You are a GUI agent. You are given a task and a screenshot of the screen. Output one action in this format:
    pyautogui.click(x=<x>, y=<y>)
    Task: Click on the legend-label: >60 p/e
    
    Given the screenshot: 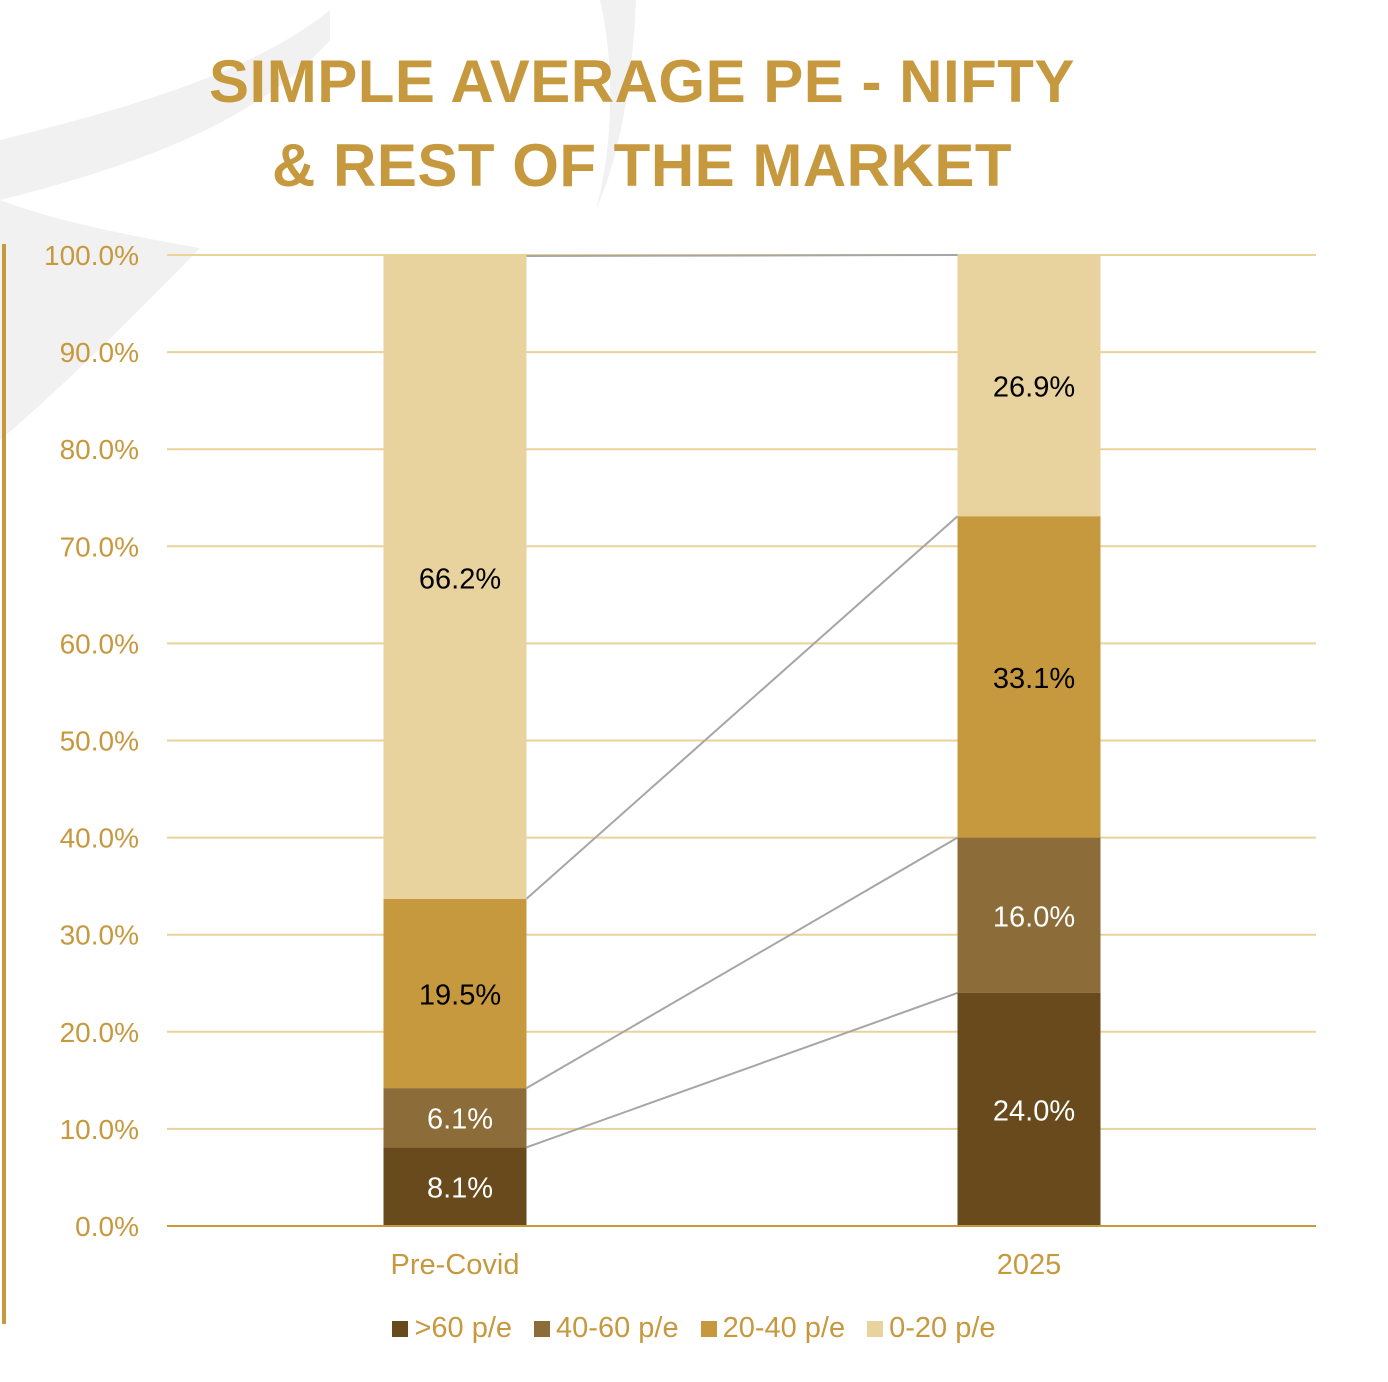 What is the action you would take?
    pyautogui.click(x=463, y=1328)
    